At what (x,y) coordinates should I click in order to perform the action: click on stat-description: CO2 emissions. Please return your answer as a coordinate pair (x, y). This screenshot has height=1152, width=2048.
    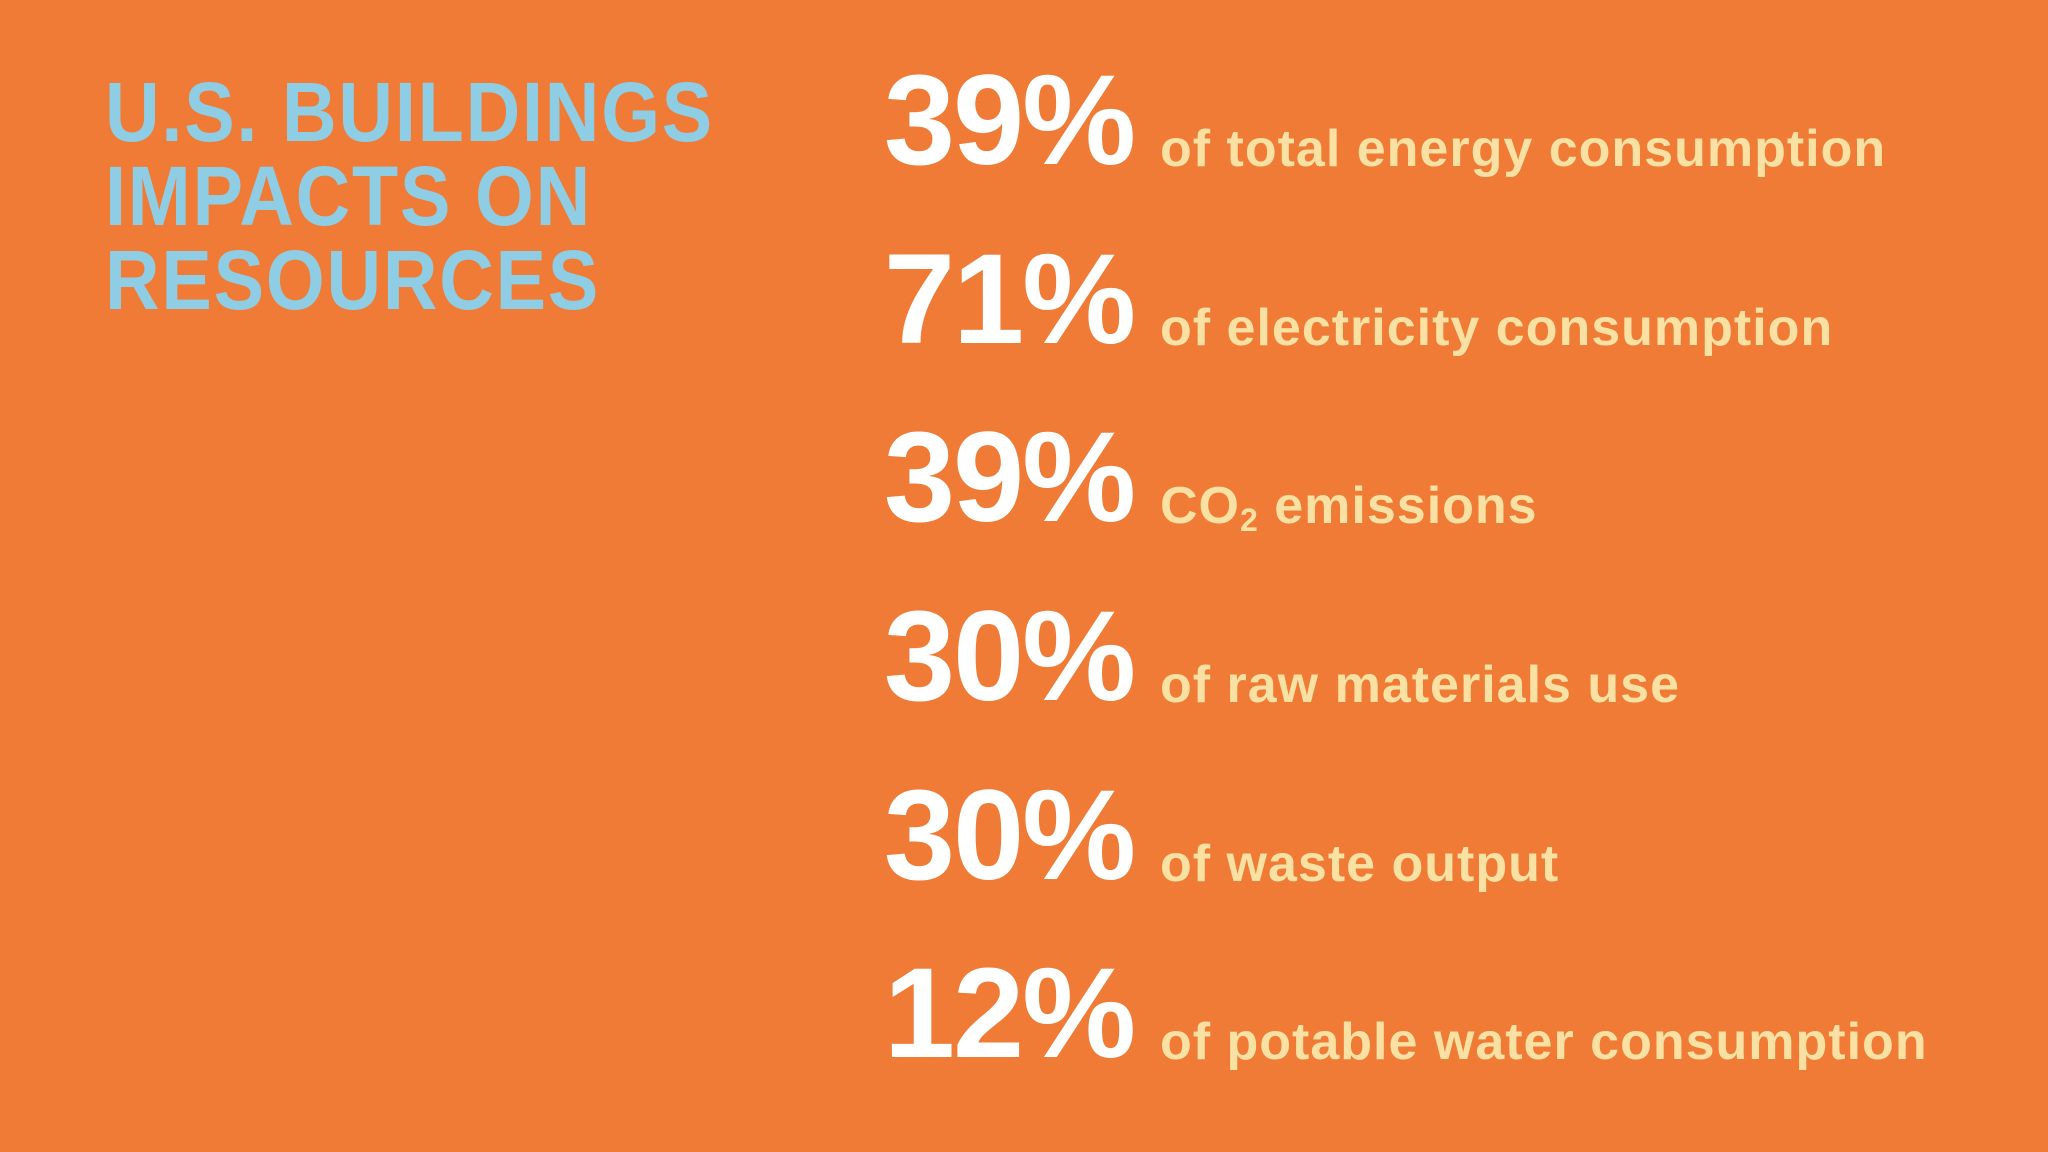
    Looking at the image, I should click on (1349, 506).